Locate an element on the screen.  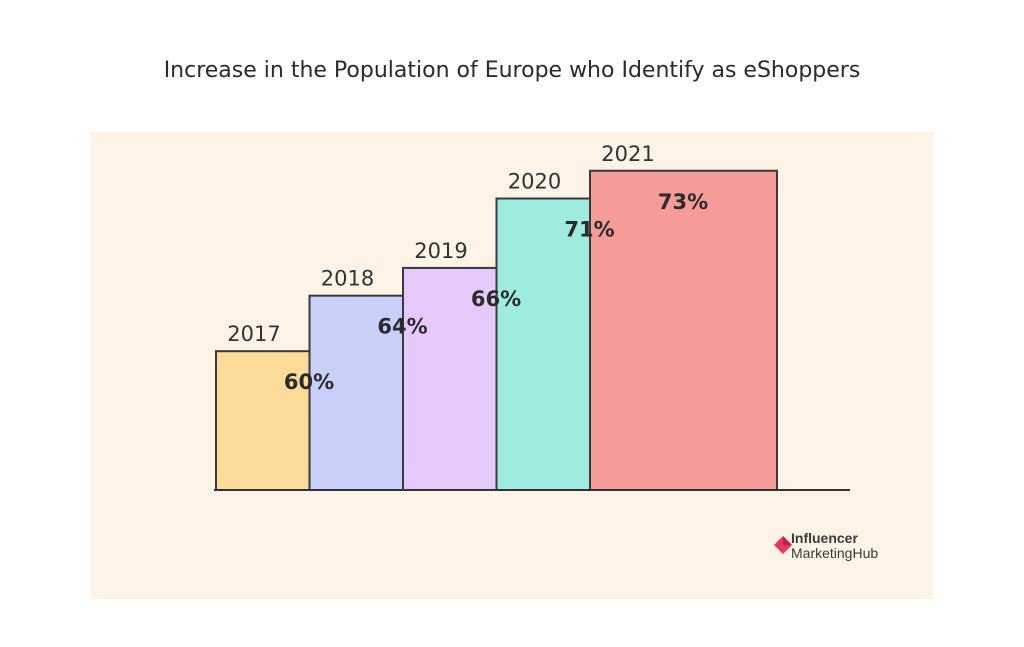
brand-name-line2: MarketingHub is located at coordinates (835, 553).